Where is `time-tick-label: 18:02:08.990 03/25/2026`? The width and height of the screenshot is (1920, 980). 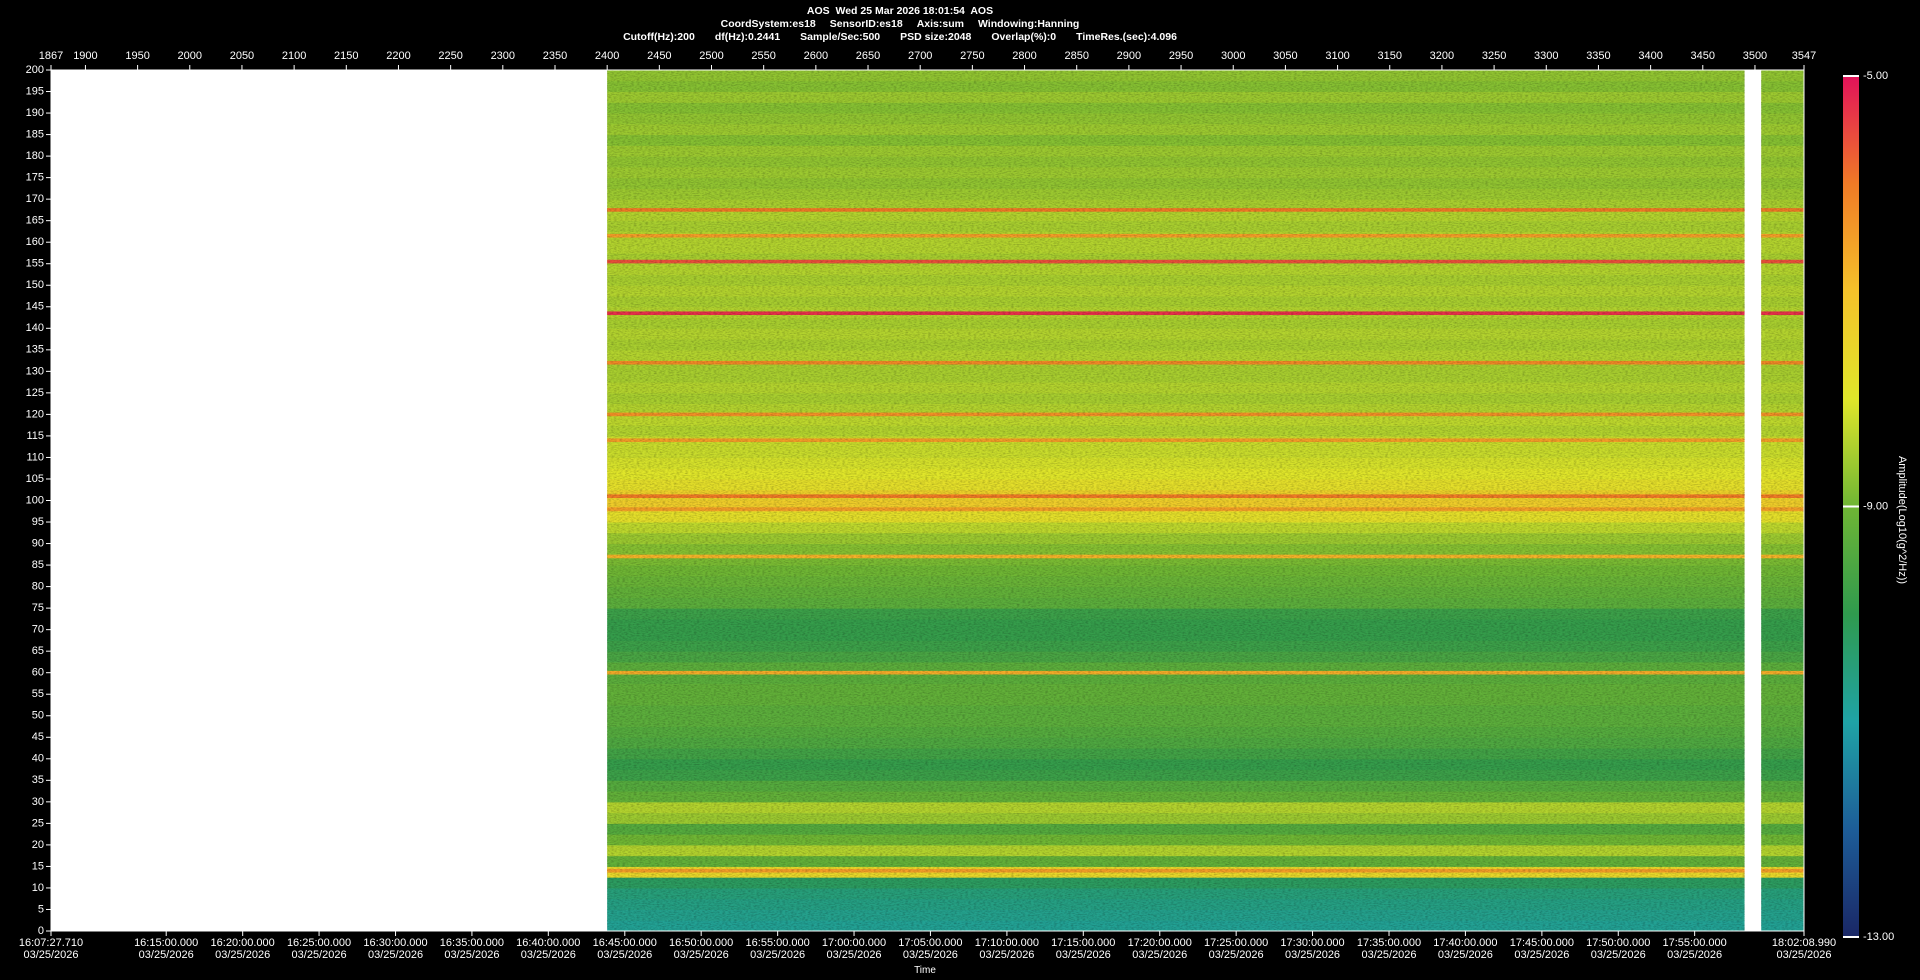 time-tick-label: 18:02:08.990 03/25/2026 is located at coordinates (1804, 949).